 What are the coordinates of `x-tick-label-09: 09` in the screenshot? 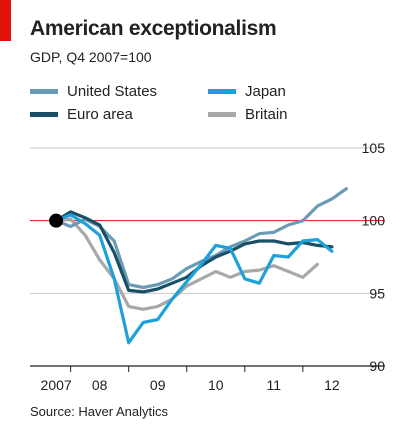 It's located at (158, 385).